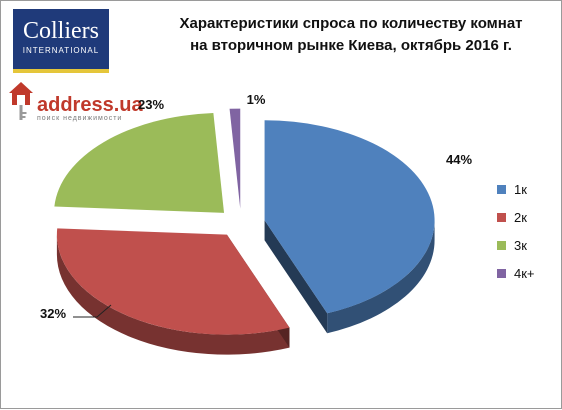  What do you see at coordinates (349, 217) in the screenshot?
I see `pie-slice-1k` at bounding box center [349, 217].